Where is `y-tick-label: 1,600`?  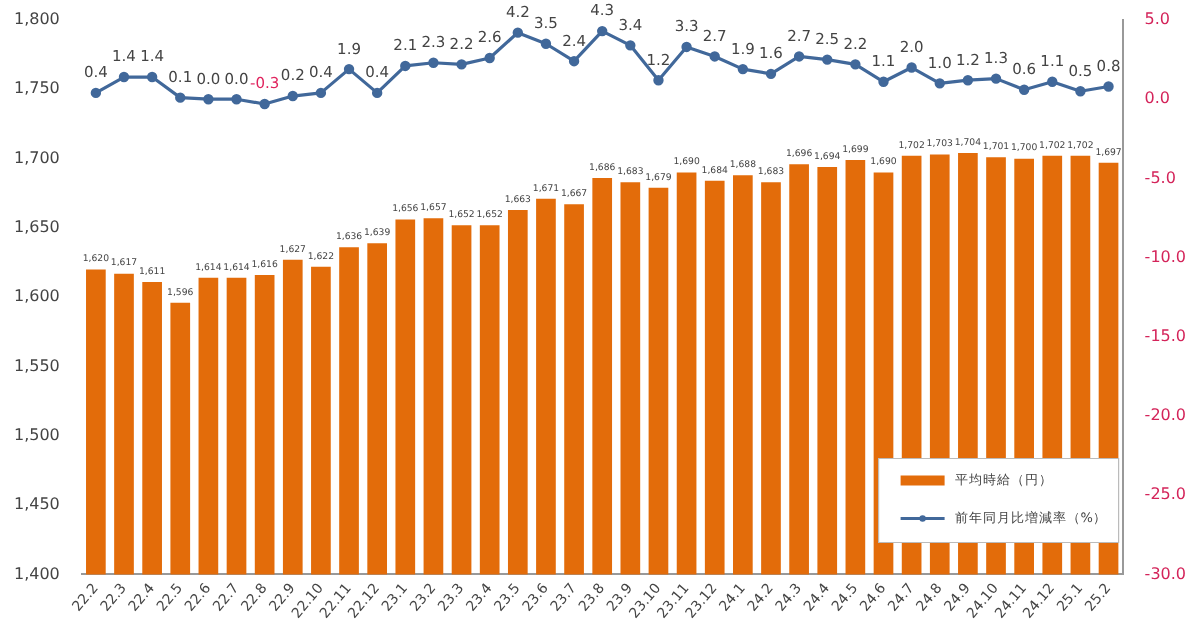 y-tick-label: 1,600 is located at coordinates (36, 296).